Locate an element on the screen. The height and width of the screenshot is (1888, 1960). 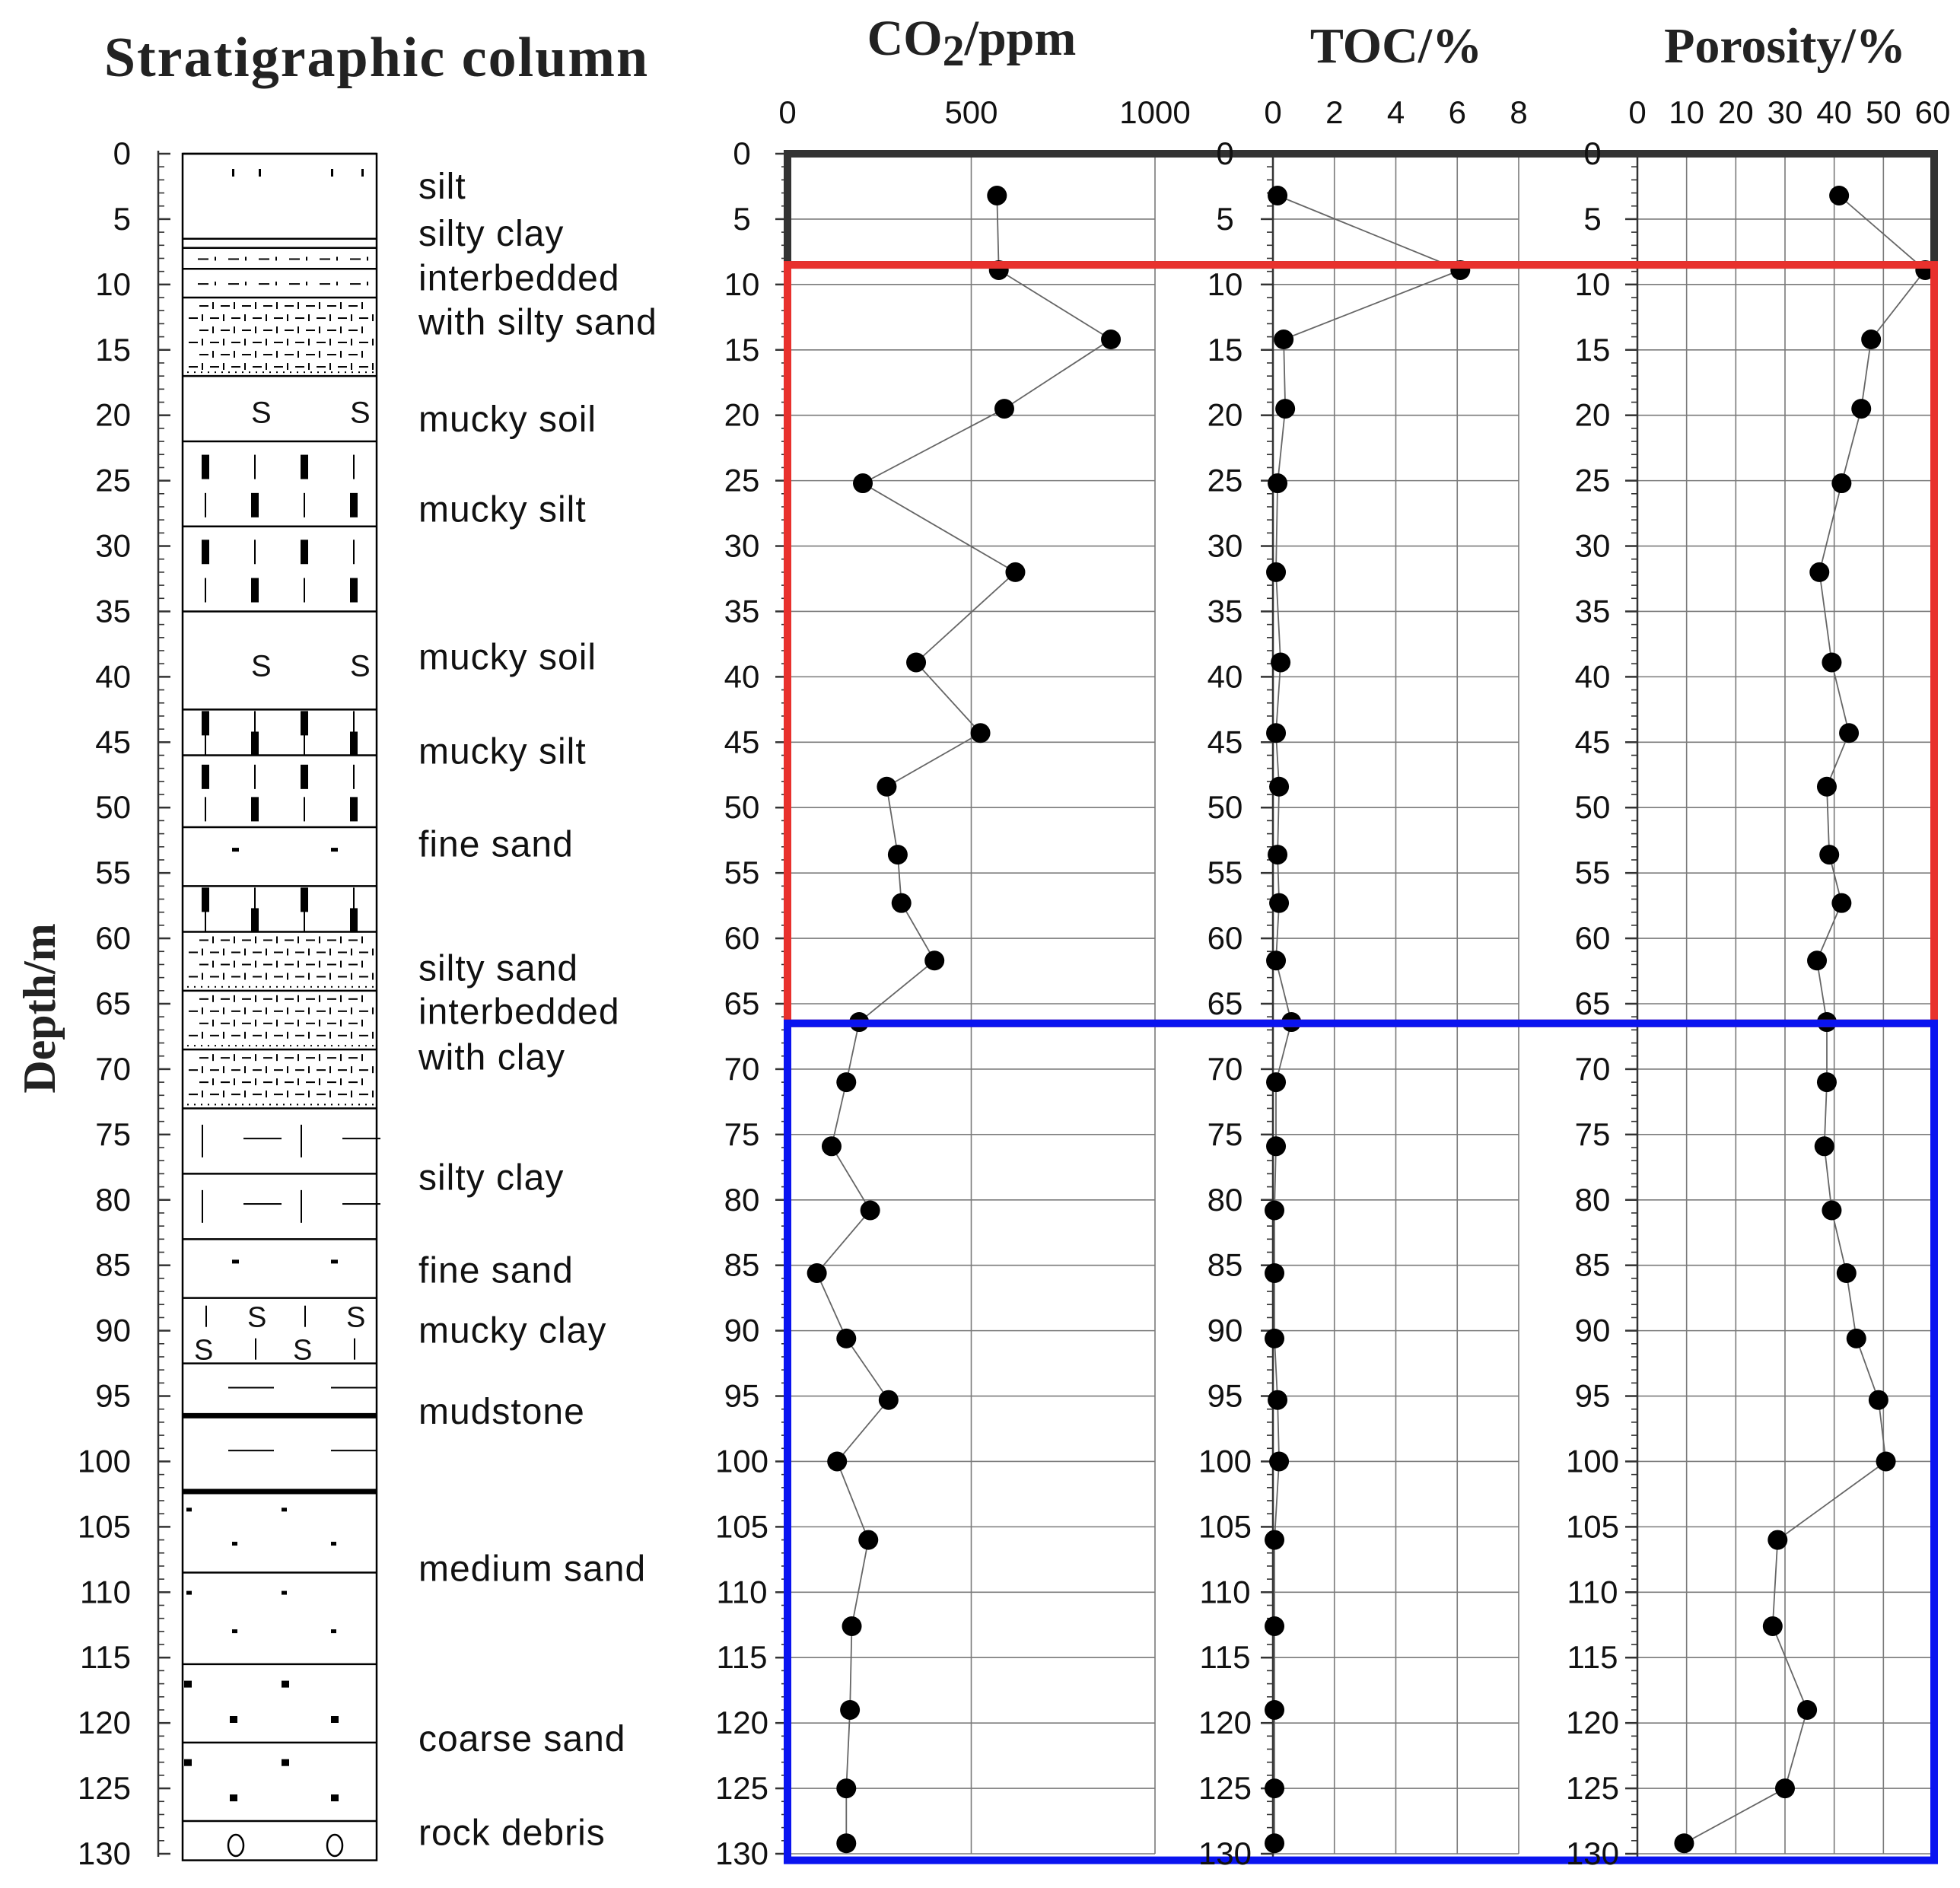
lith-label: mucky soil is located at coordinates (508, 420).